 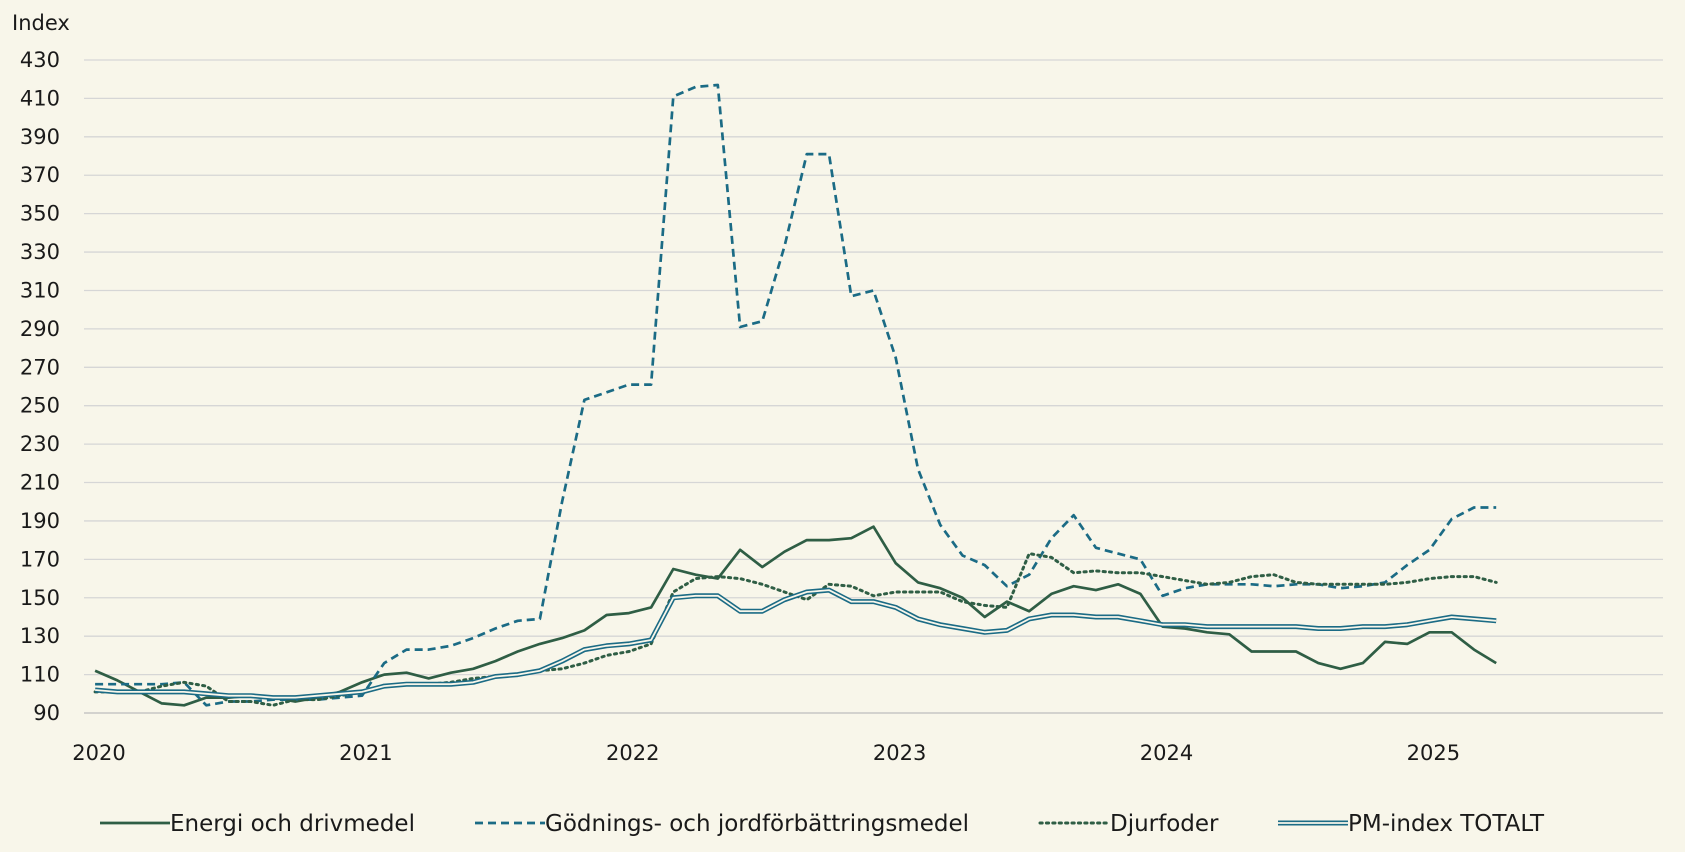 I want to click on y-tick-label: 430, so click(x=40, y=60).